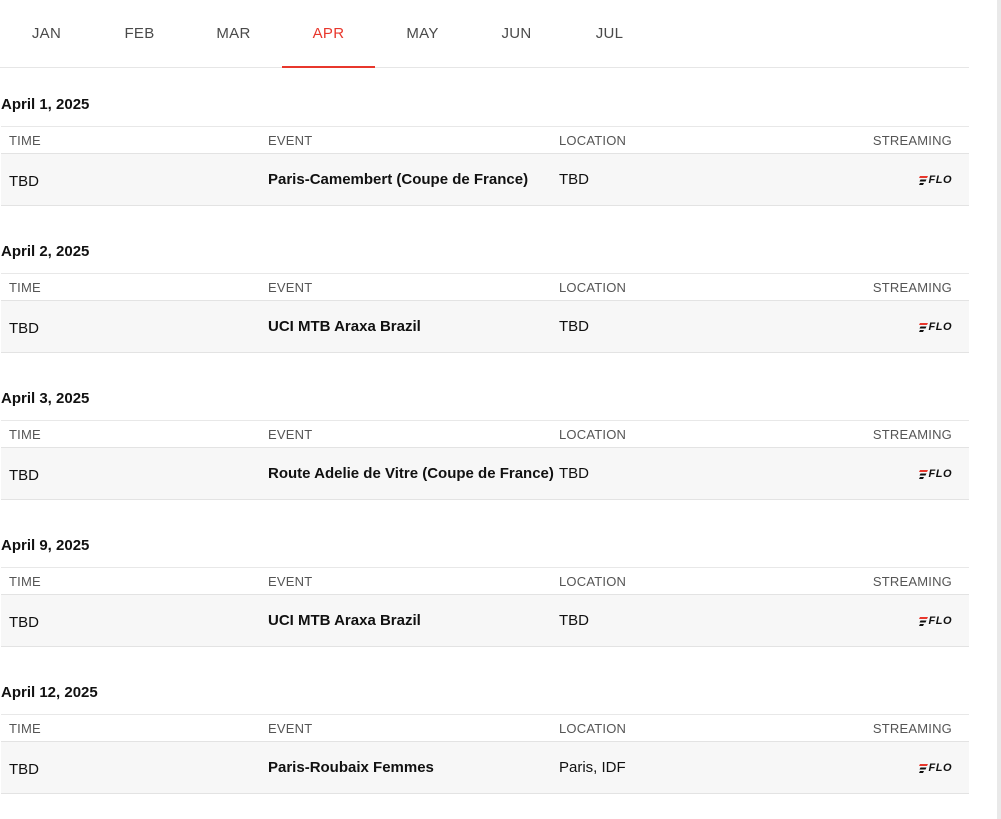  I want to click on tab-jan: JAN, so click(46, 33).